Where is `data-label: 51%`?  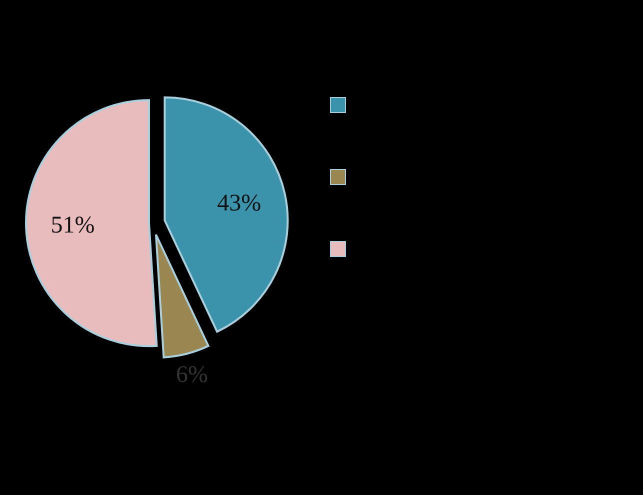 data-label: 51% is located at coordinates (72, 225).